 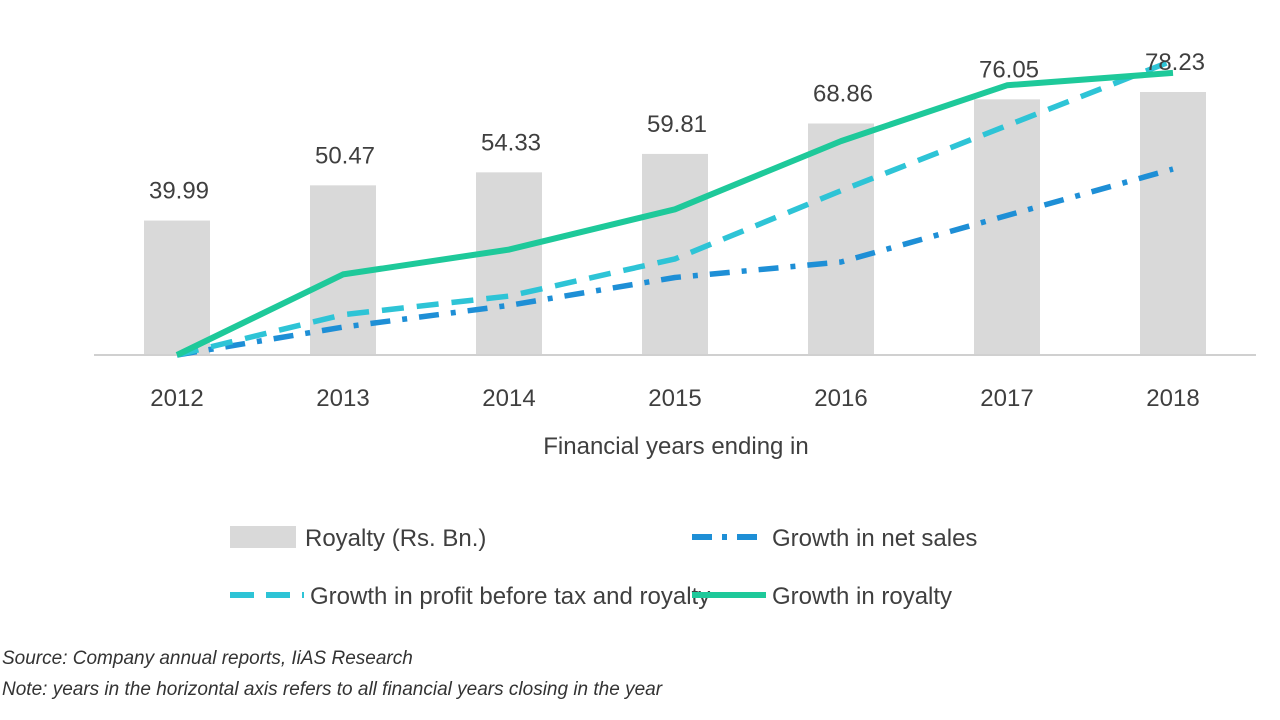 I want to click on x-tick-2013: 2013, so click(x=342, y=398).